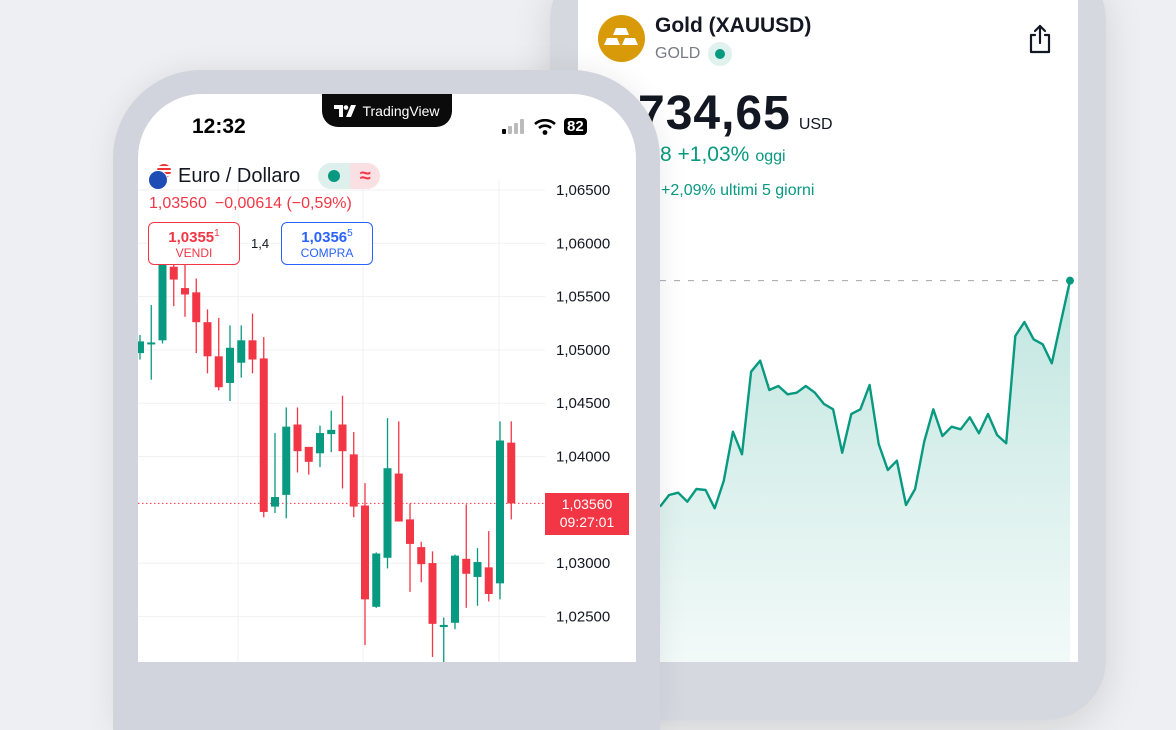 This screenshot has height=730, width=1176. I want to click on series-line, so click(865, 395).